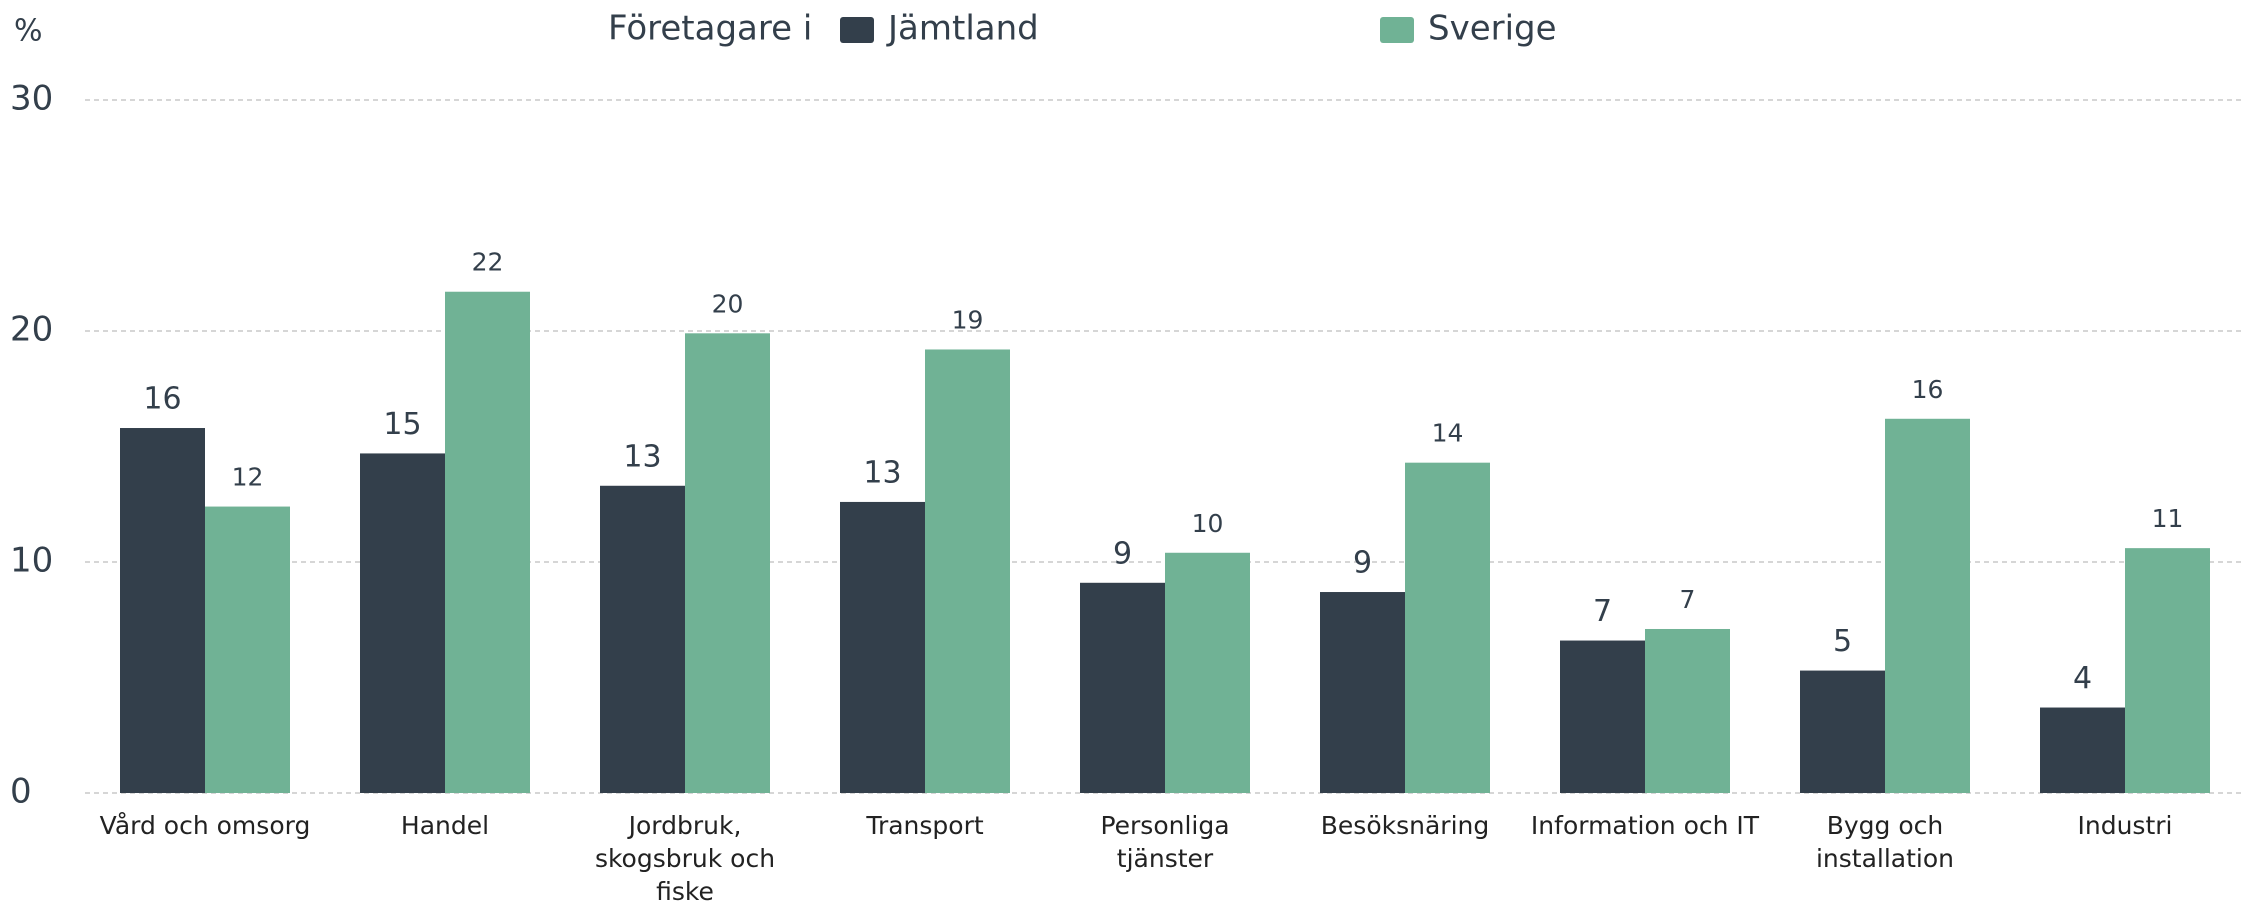 The image size is (2249, 908). Describe the element at coordinates (1492, 29) in the screenshot. I see `legend-label: Sverige` at that location.